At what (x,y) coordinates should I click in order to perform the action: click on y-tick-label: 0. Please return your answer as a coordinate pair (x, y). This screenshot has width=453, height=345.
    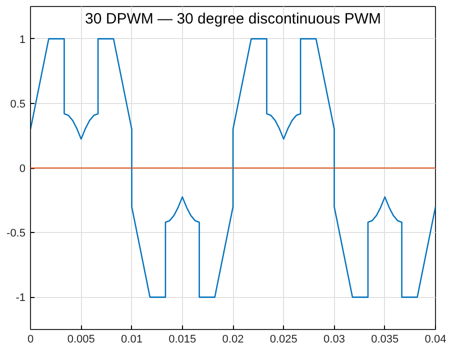
    Looking at the image, I should click on (22, 169).